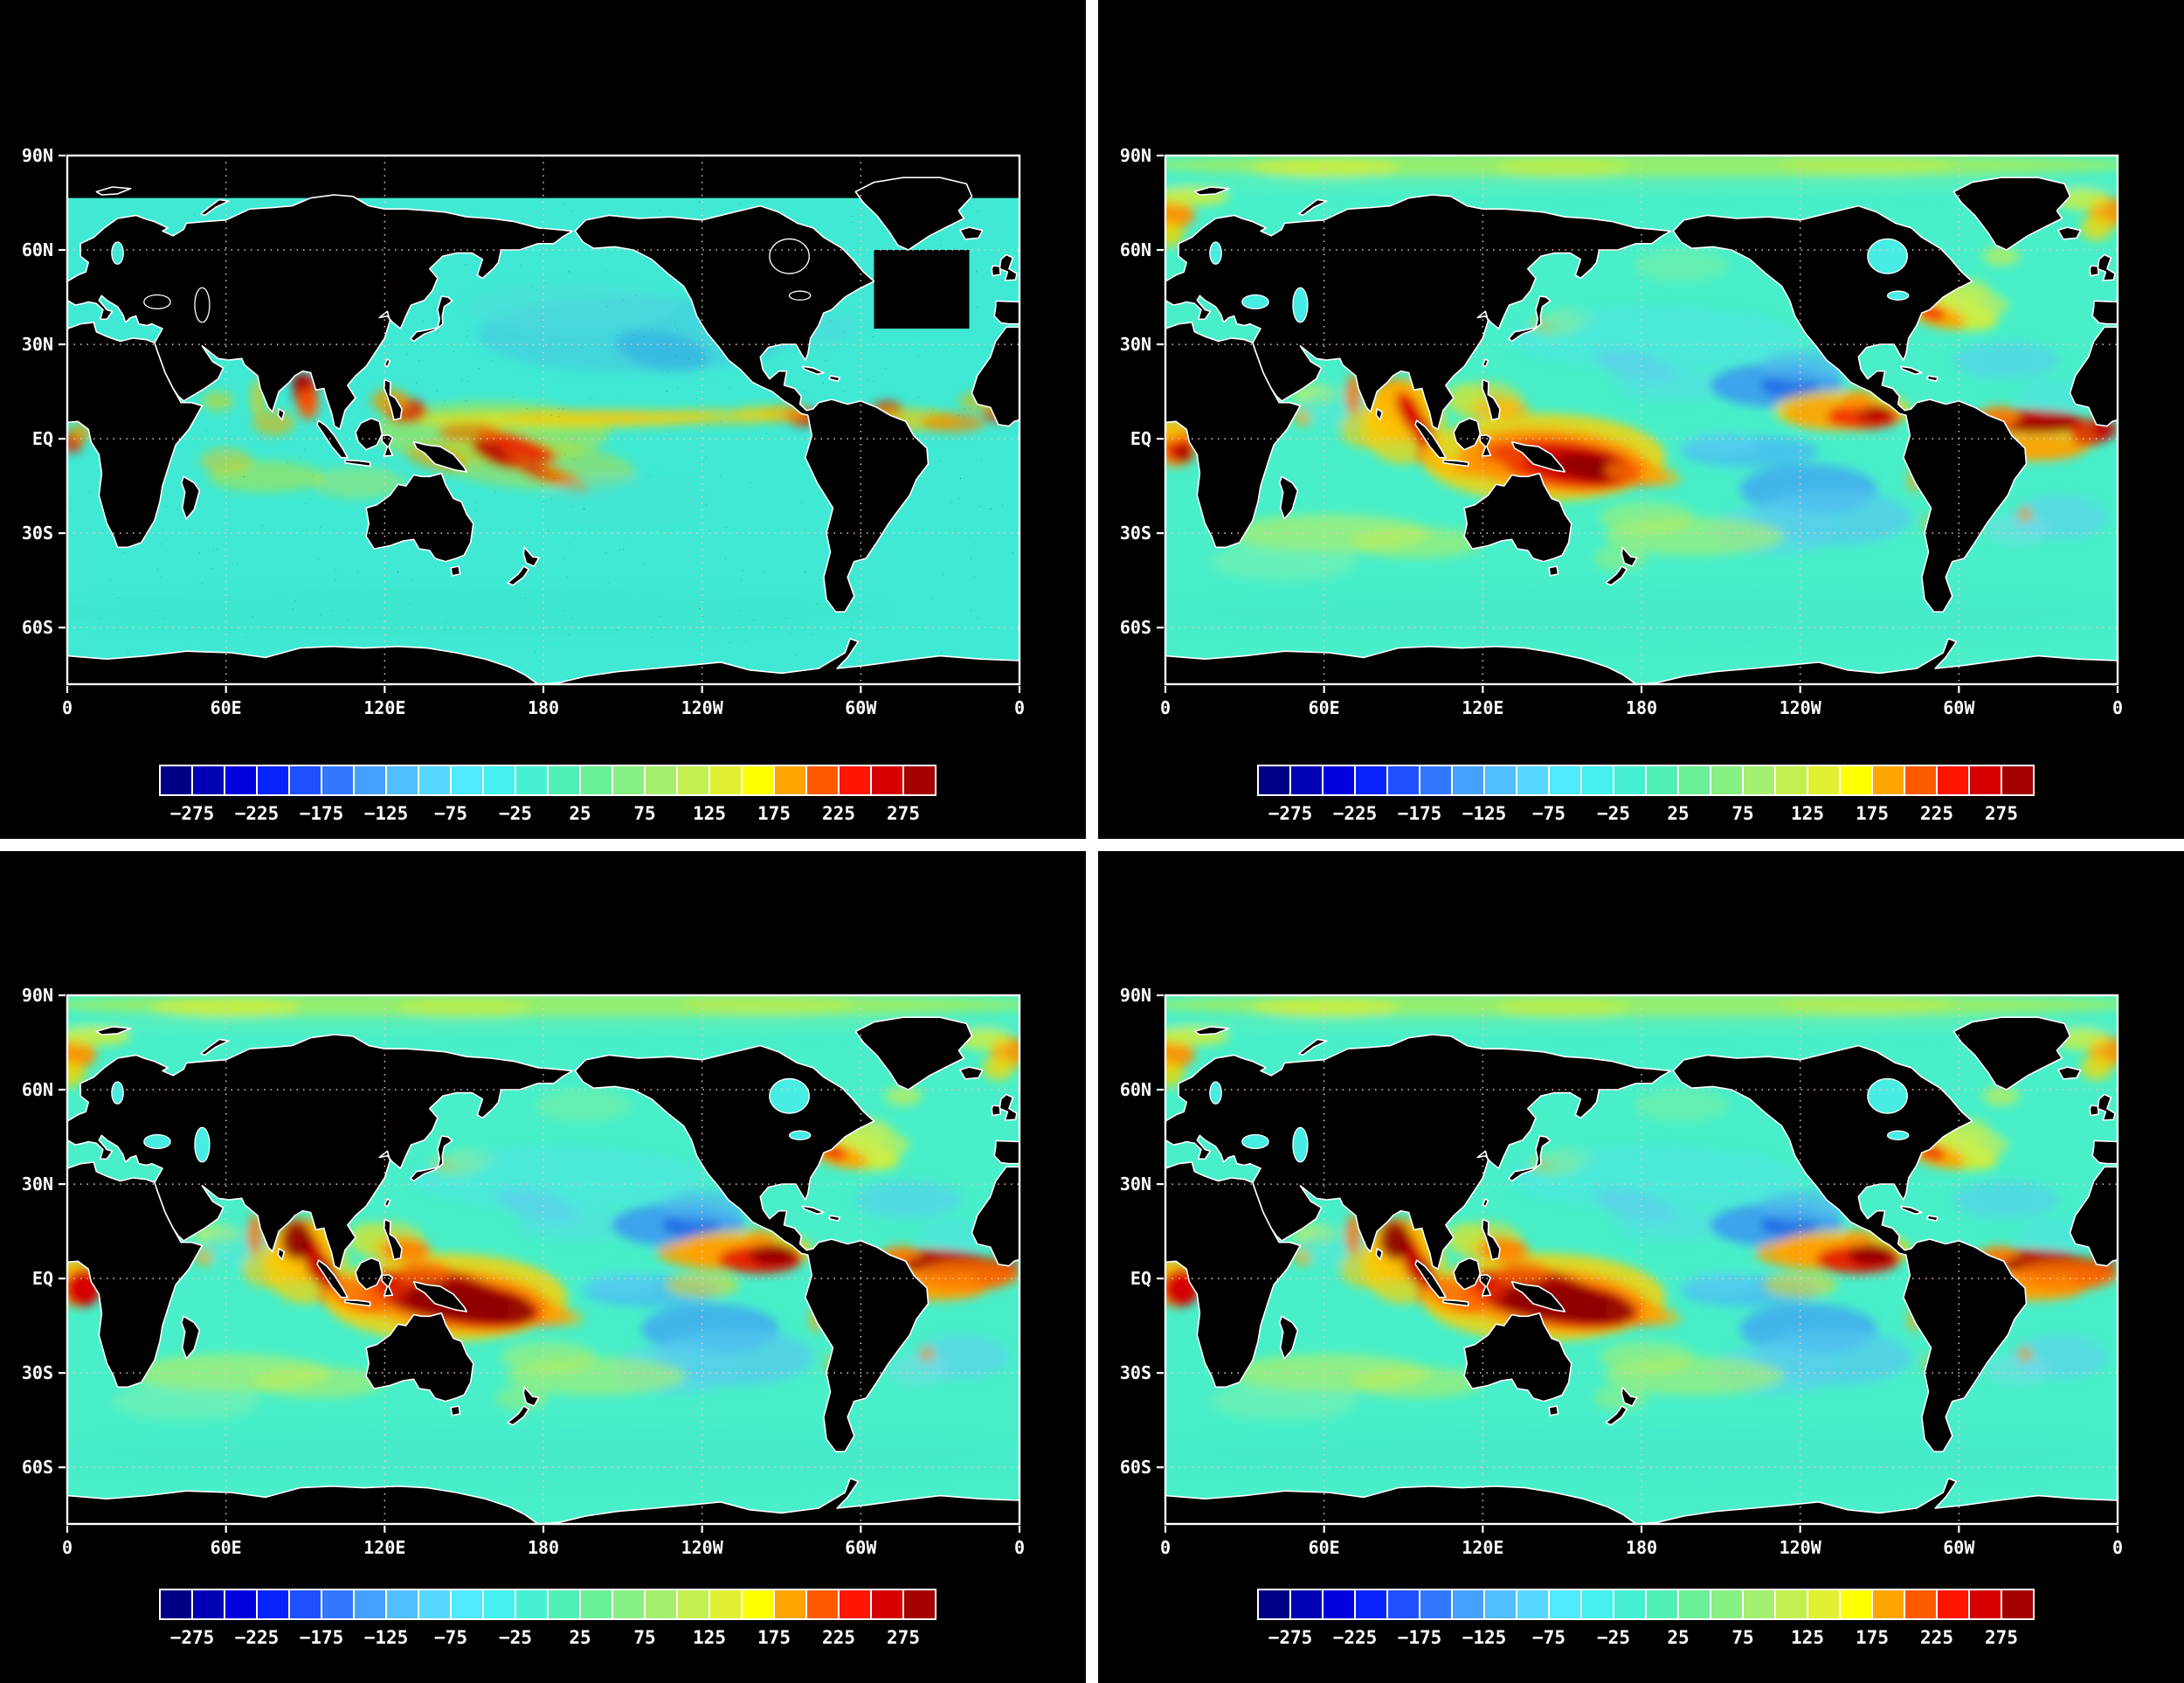  I want to click on colorbar-tick-label: 225, so click(838, 1637).